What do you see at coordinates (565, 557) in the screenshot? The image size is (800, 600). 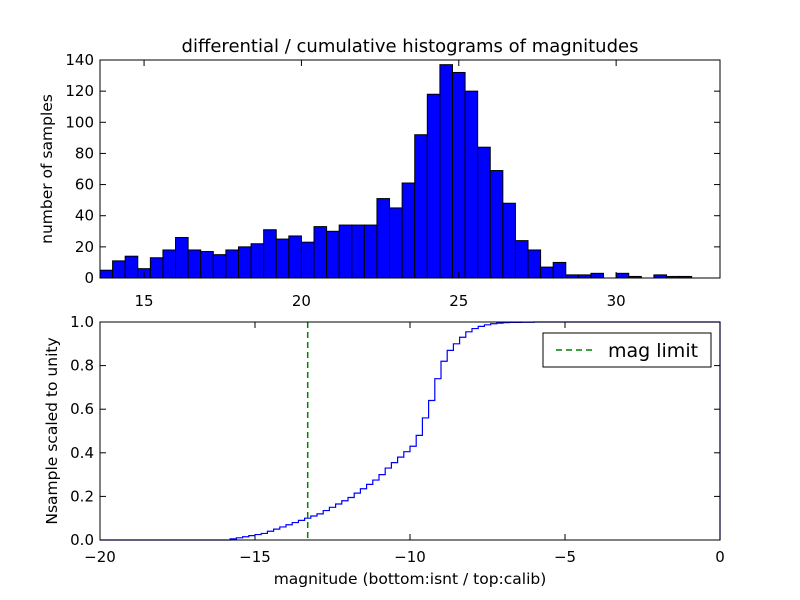 I see `cumulative-xtick-label: −5` at bounding box center [565, 557].